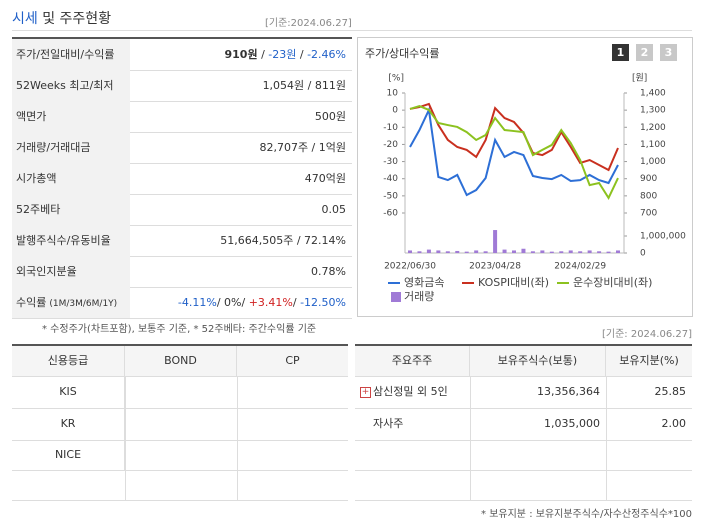  I want to click on expand-icon: +, so click(365, 392).